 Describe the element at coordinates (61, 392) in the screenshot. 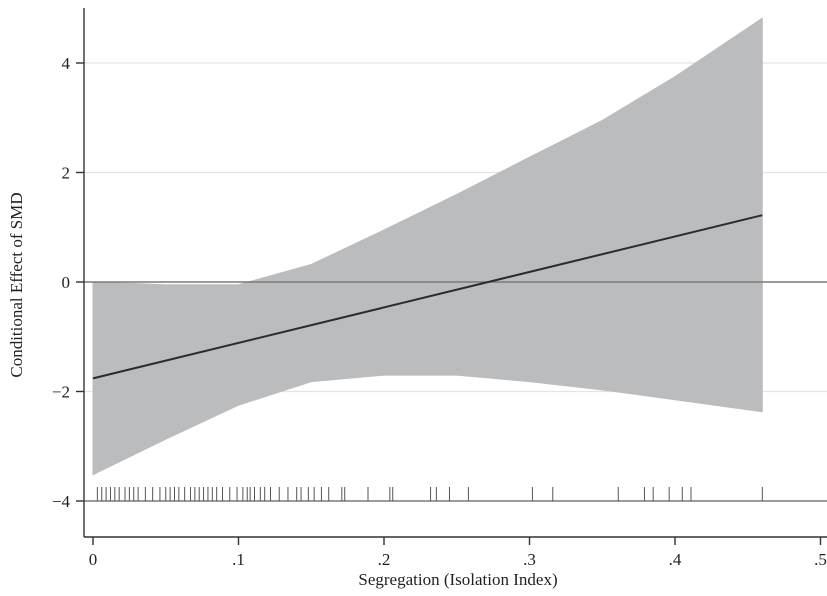

I see `y-tick-label: −2` at that location.